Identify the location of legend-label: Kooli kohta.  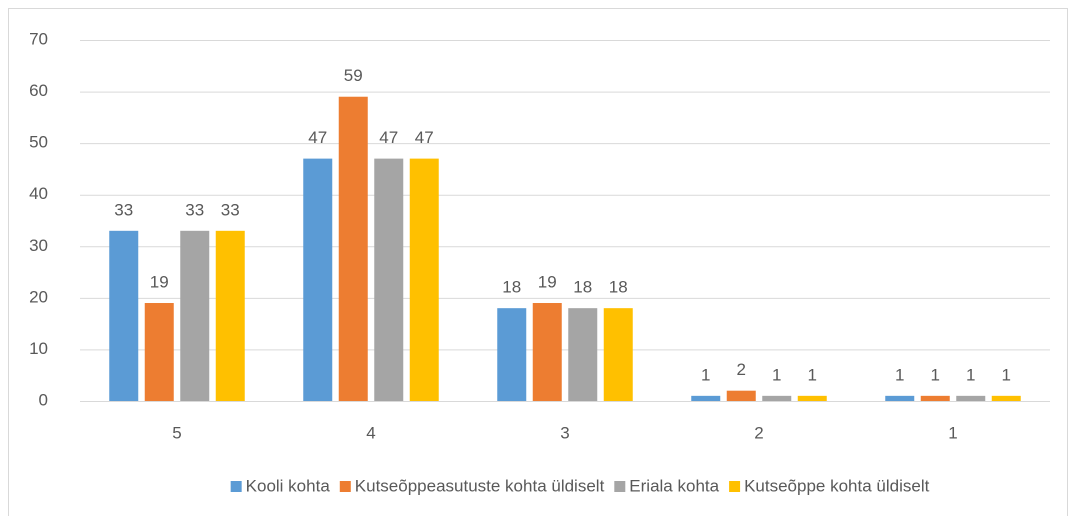
(288, 485).